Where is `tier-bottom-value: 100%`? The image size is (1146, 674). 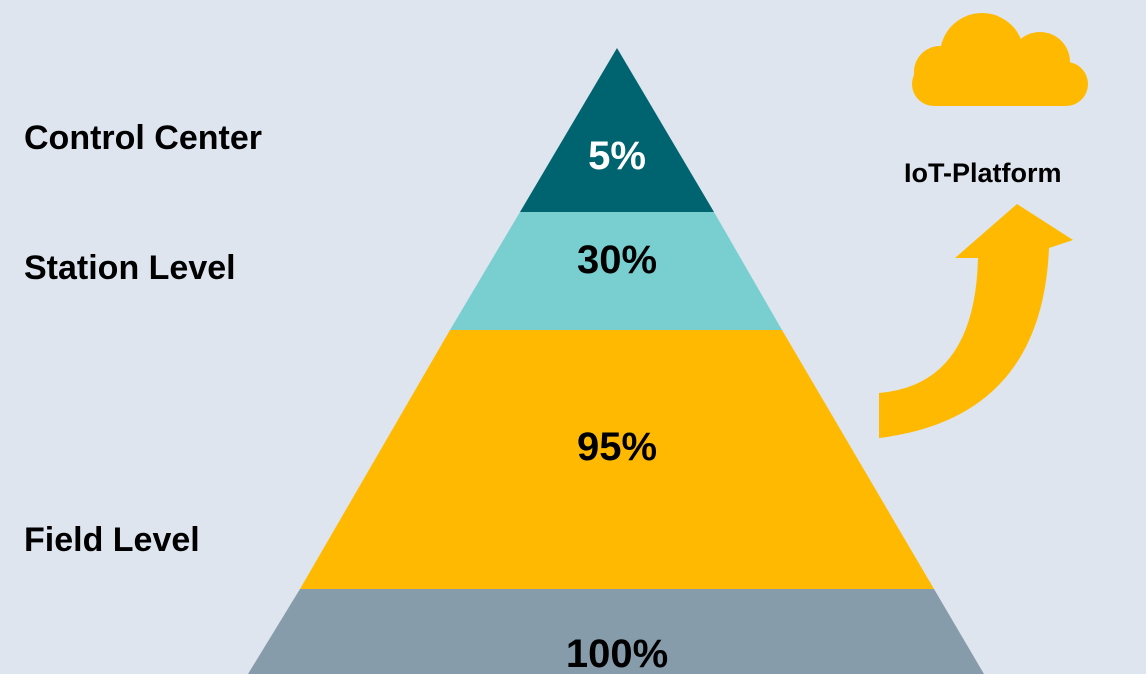 tier-bottom-value: 100% is located at coordinates (617, 653).